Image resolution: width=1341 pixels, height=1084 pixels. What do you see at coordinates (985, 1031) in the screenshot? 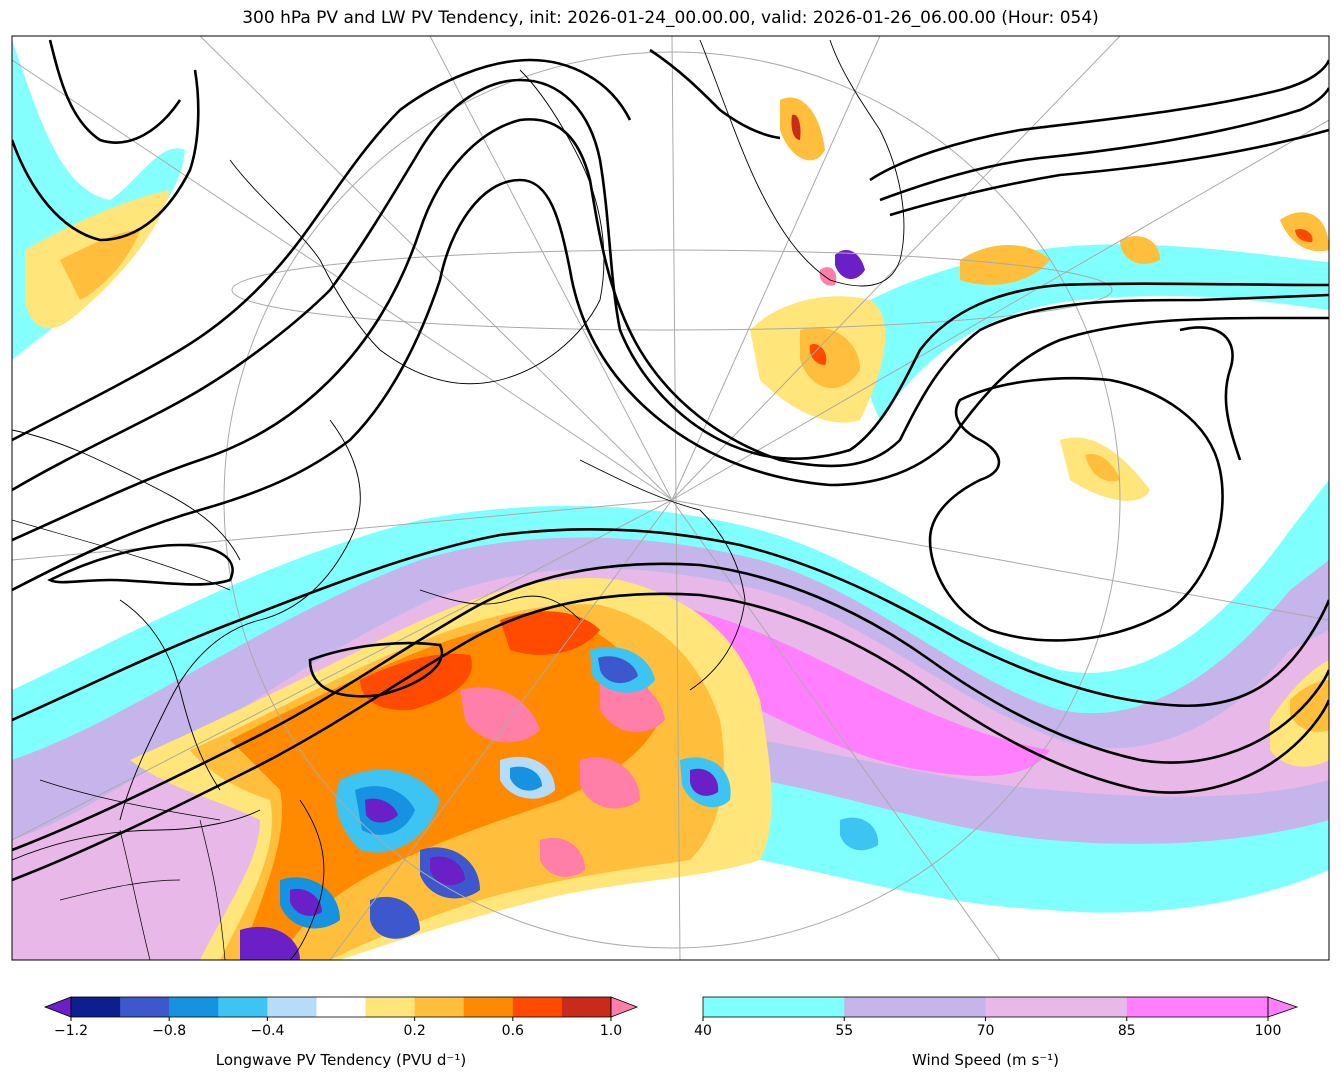
I see `wind-speed-tick-label: 70` at bounding box center [985, 1031].